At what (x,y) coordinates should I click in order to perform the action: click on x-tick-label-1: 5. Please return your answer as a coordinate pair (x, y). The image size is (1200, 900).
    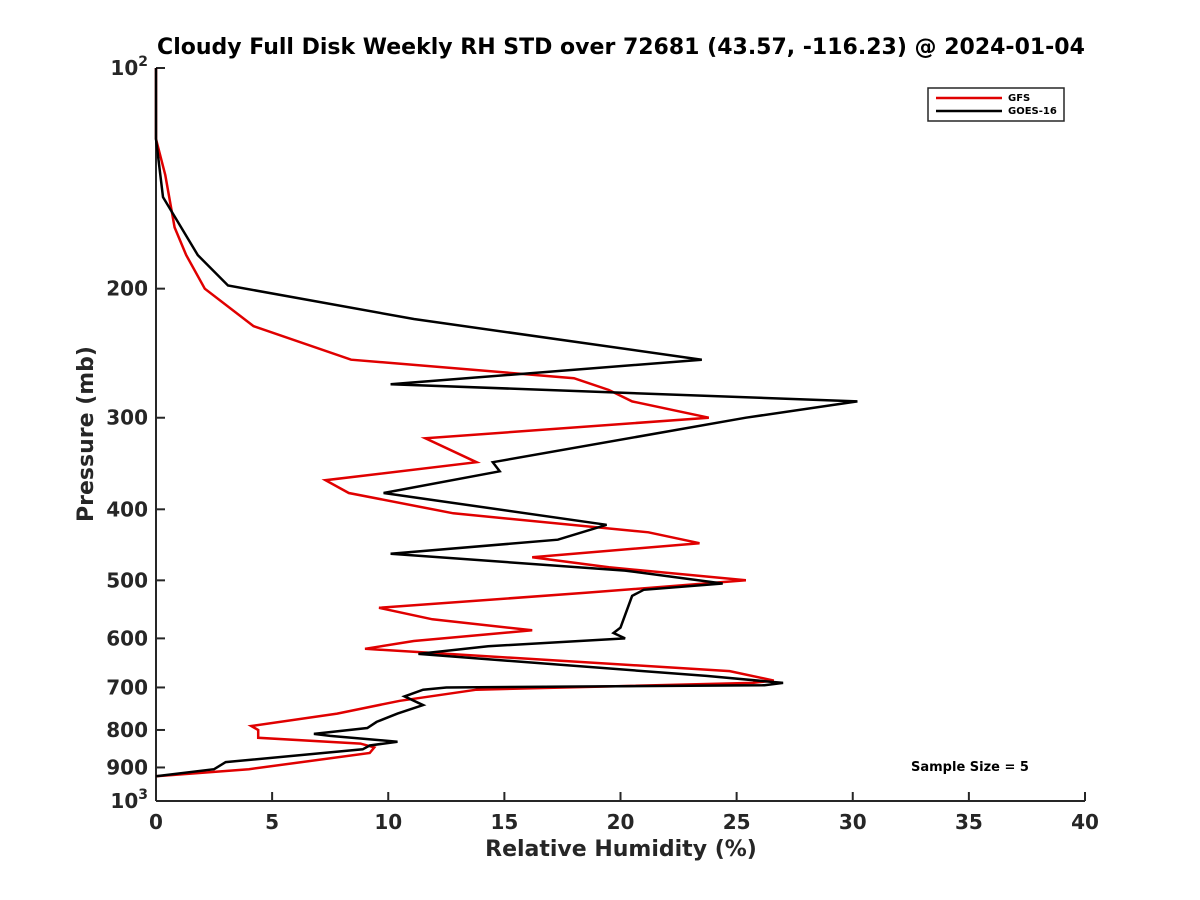
    Looking at the image, I should click on (272, 822).